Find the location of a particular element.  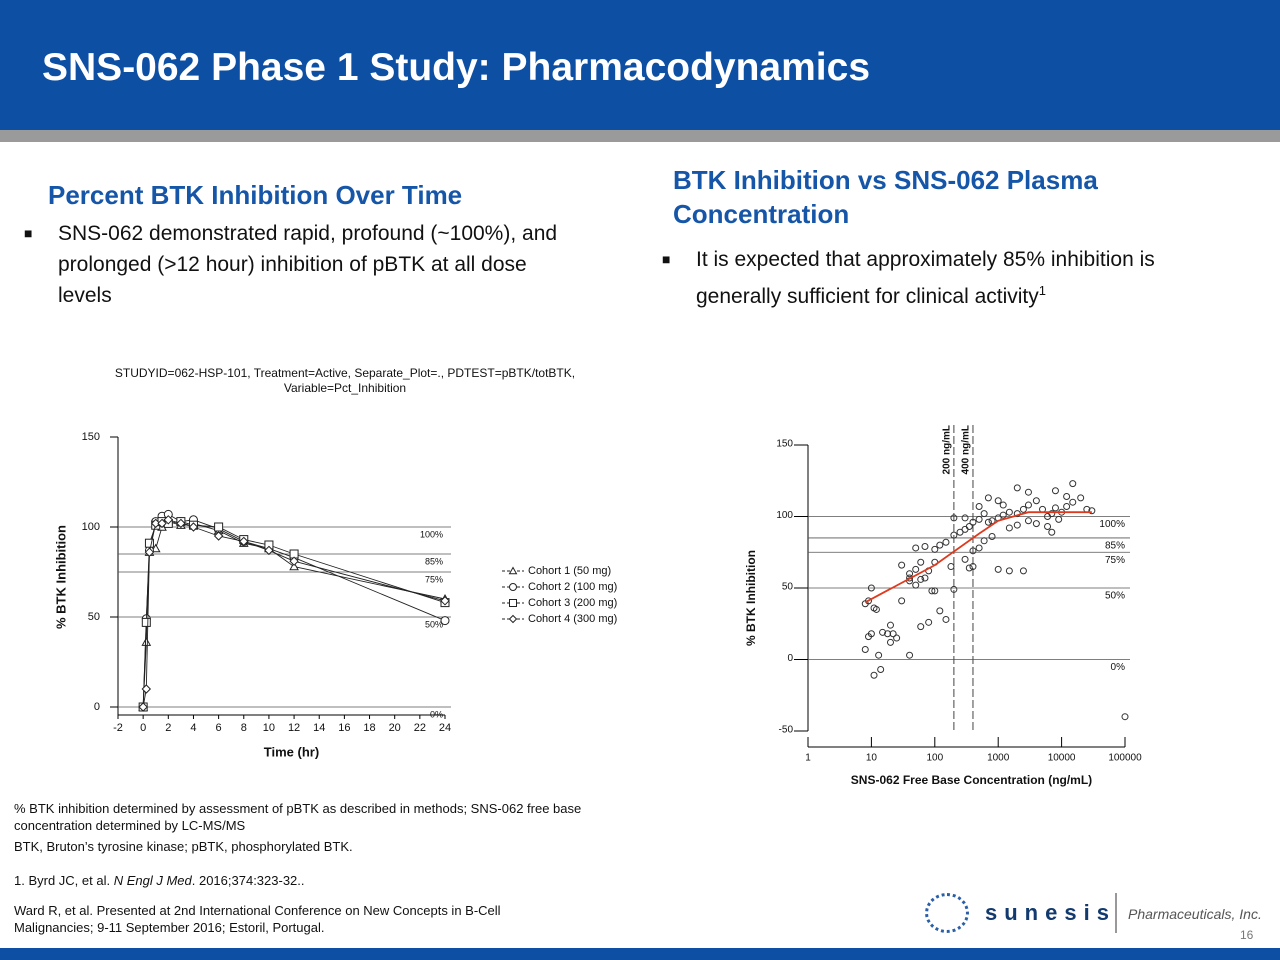

y-axis-label: % BTK Inhibition is located at coordinates (60, 577).